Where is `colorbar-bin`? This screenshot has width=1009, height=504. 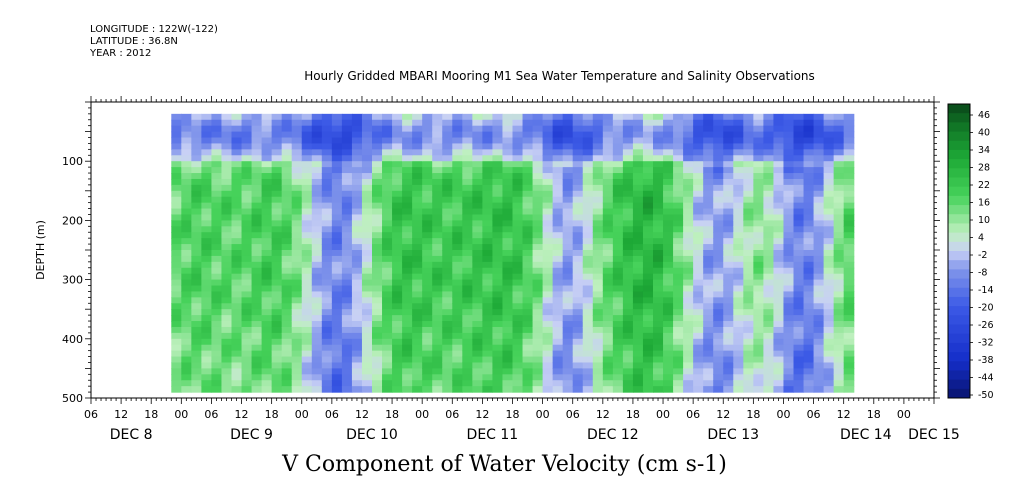
colorbar-bin is located at coordinates (959, 329).